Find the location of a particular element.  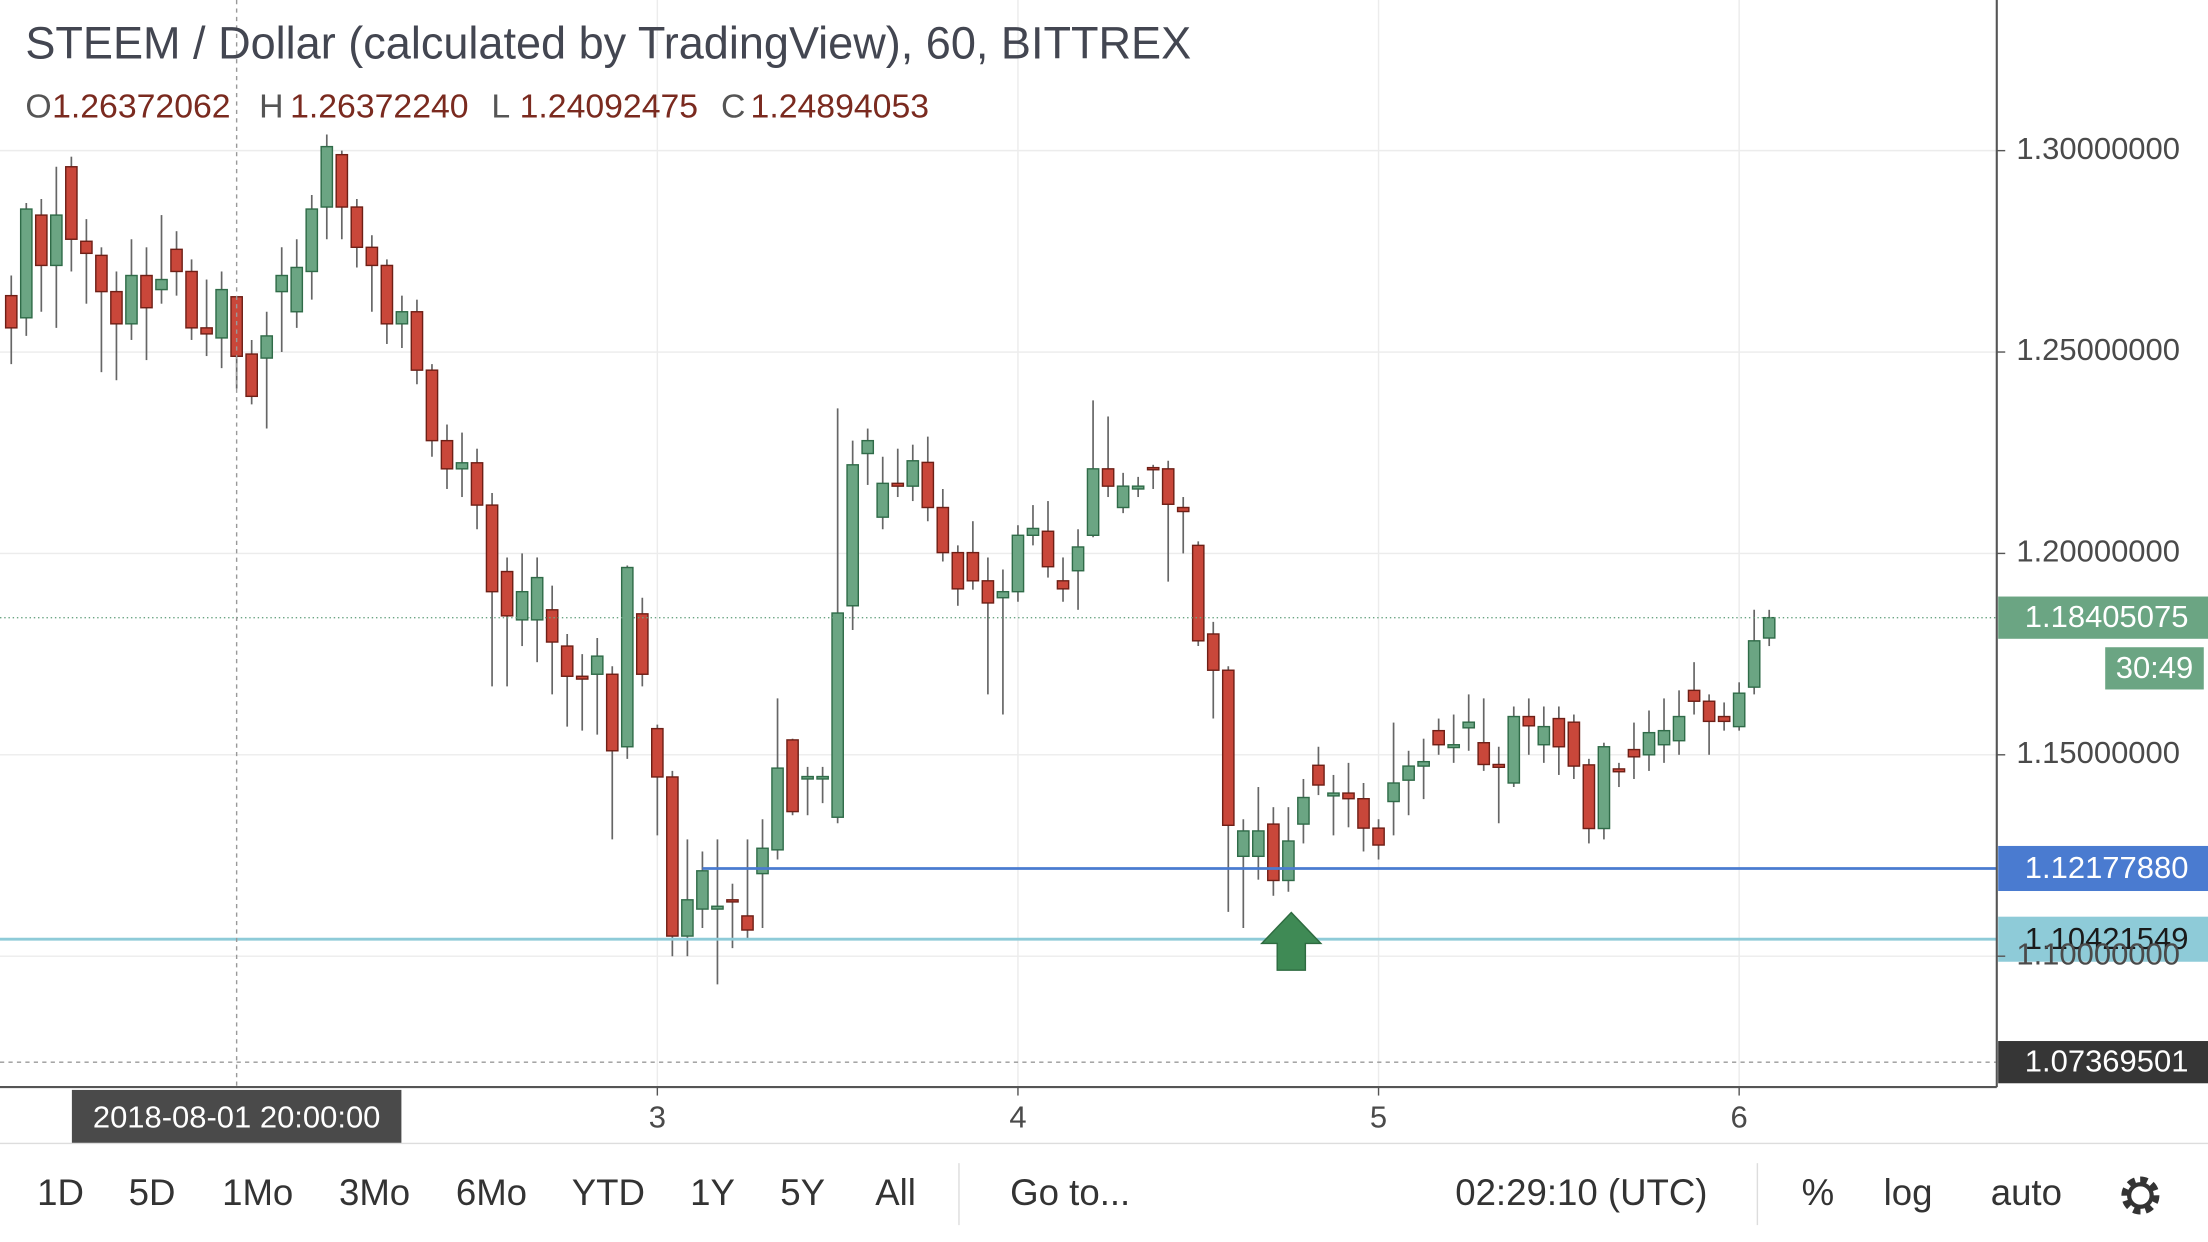

legend-key: C is located at coordinates (733, 106).